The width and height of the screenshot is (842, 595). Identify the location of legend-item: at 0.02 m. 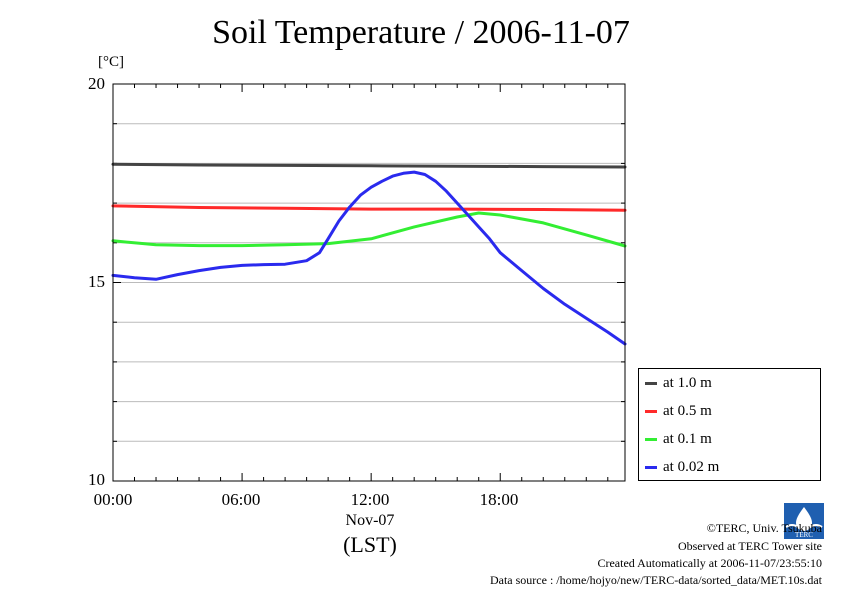
(682, 467).